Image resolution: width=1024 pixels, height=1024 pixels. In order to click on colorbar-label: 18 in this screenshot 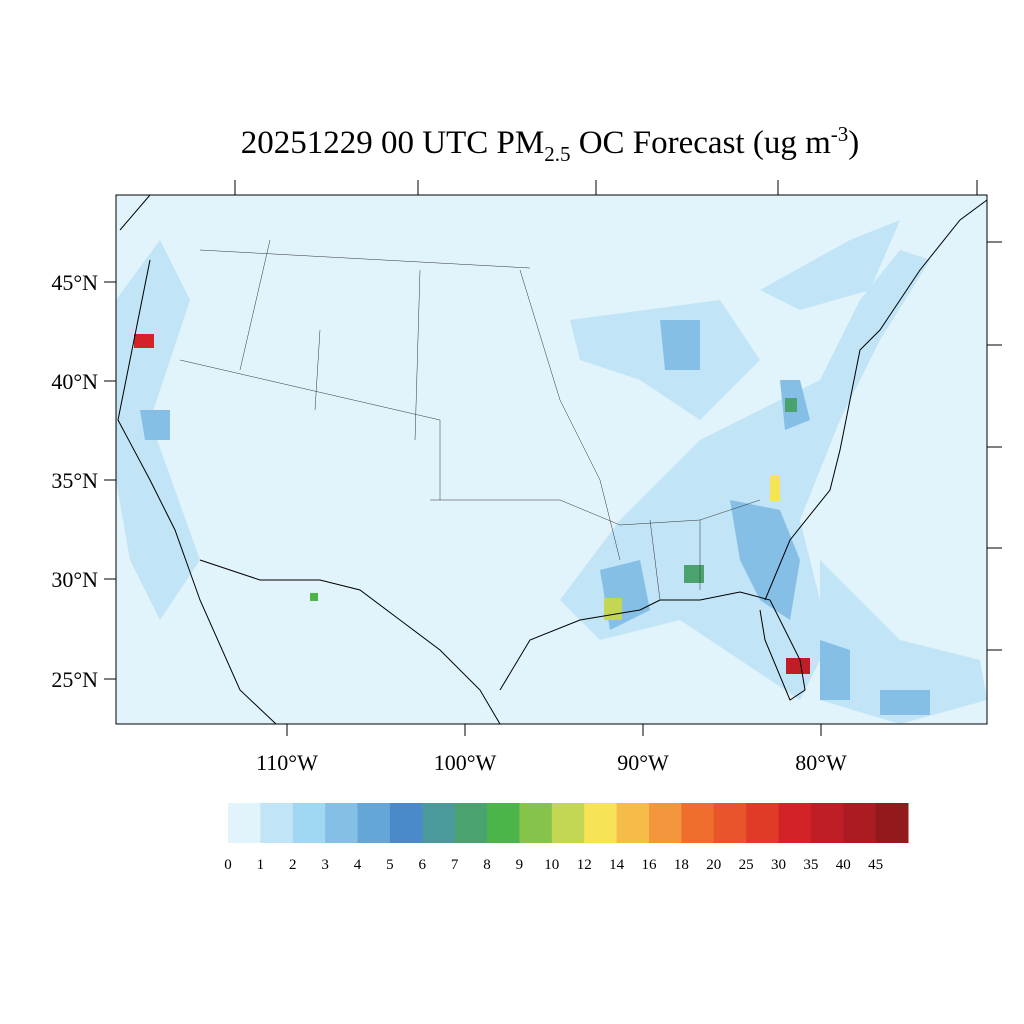, I will do `click(681, 865)`.